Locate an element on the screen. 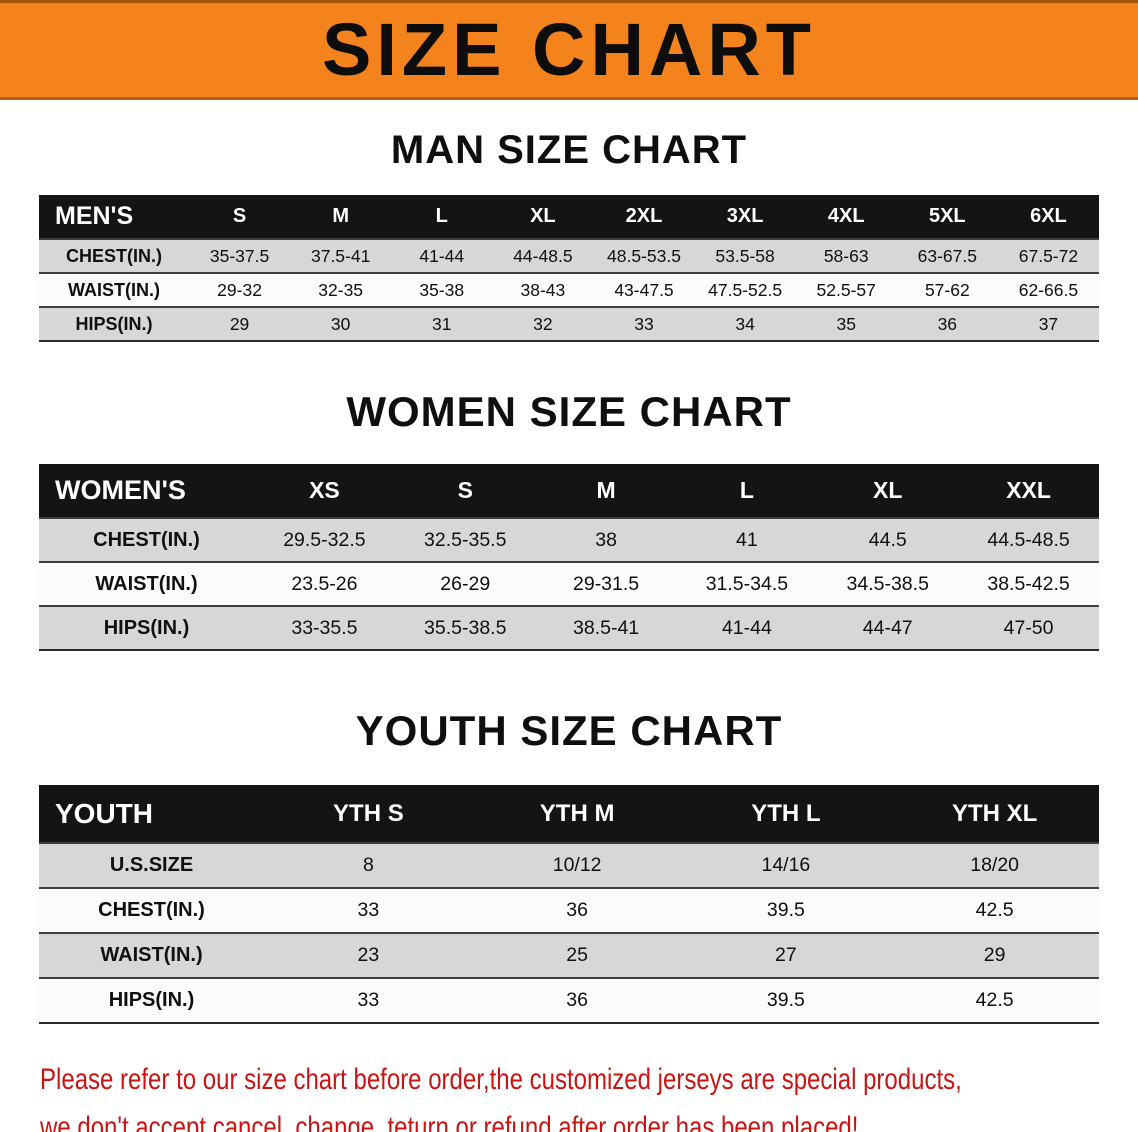 Image resolution: width=1138 pixels, height=1132 pixels. size-value: 44-48.5 is located at coordinates (543, 255).